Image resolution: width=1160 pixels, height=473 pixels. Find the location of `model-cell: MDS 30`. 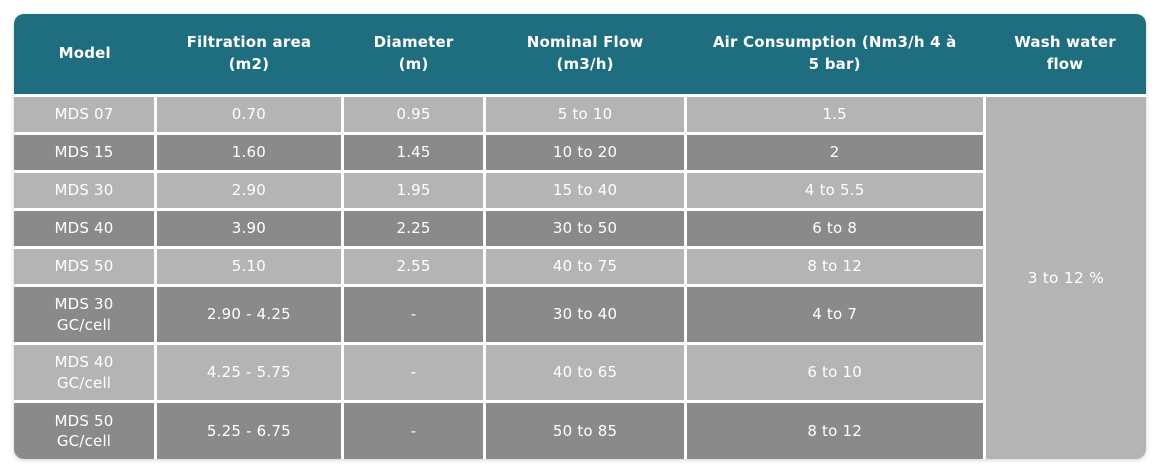

model-cell: MDS 30 is located at coordinates (85, 190).